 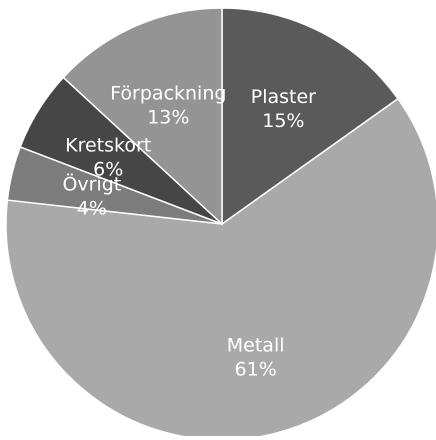 I want to click on pie-label-percent: 13%, so click(x=168, y=117).